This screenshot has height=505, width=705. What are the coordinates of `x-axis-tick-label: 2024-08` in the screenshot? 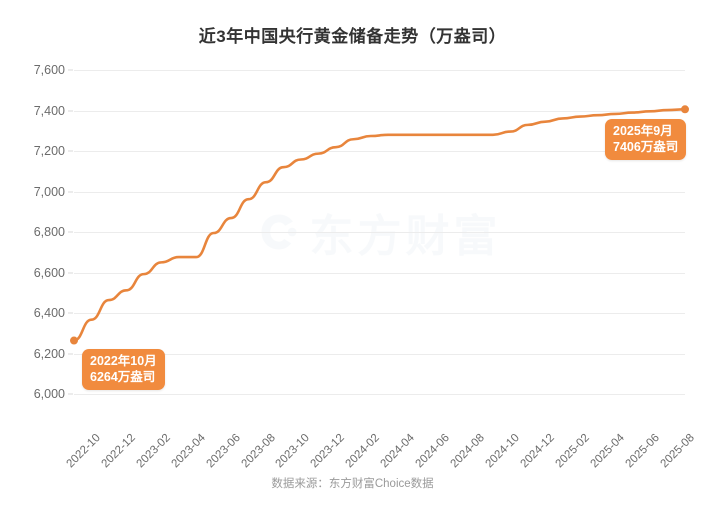 It's located at (467, 451).